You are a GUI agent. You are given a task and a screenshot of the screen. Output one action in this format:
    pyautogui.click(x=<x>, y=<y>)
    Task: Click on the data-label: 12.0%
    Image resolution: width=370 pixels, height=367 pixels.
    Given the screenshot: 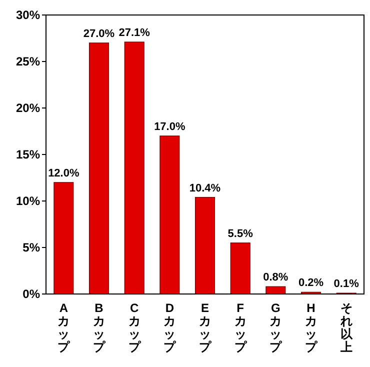 What is the action you would take?
    pyautogui.click(x=64, y=173)
    